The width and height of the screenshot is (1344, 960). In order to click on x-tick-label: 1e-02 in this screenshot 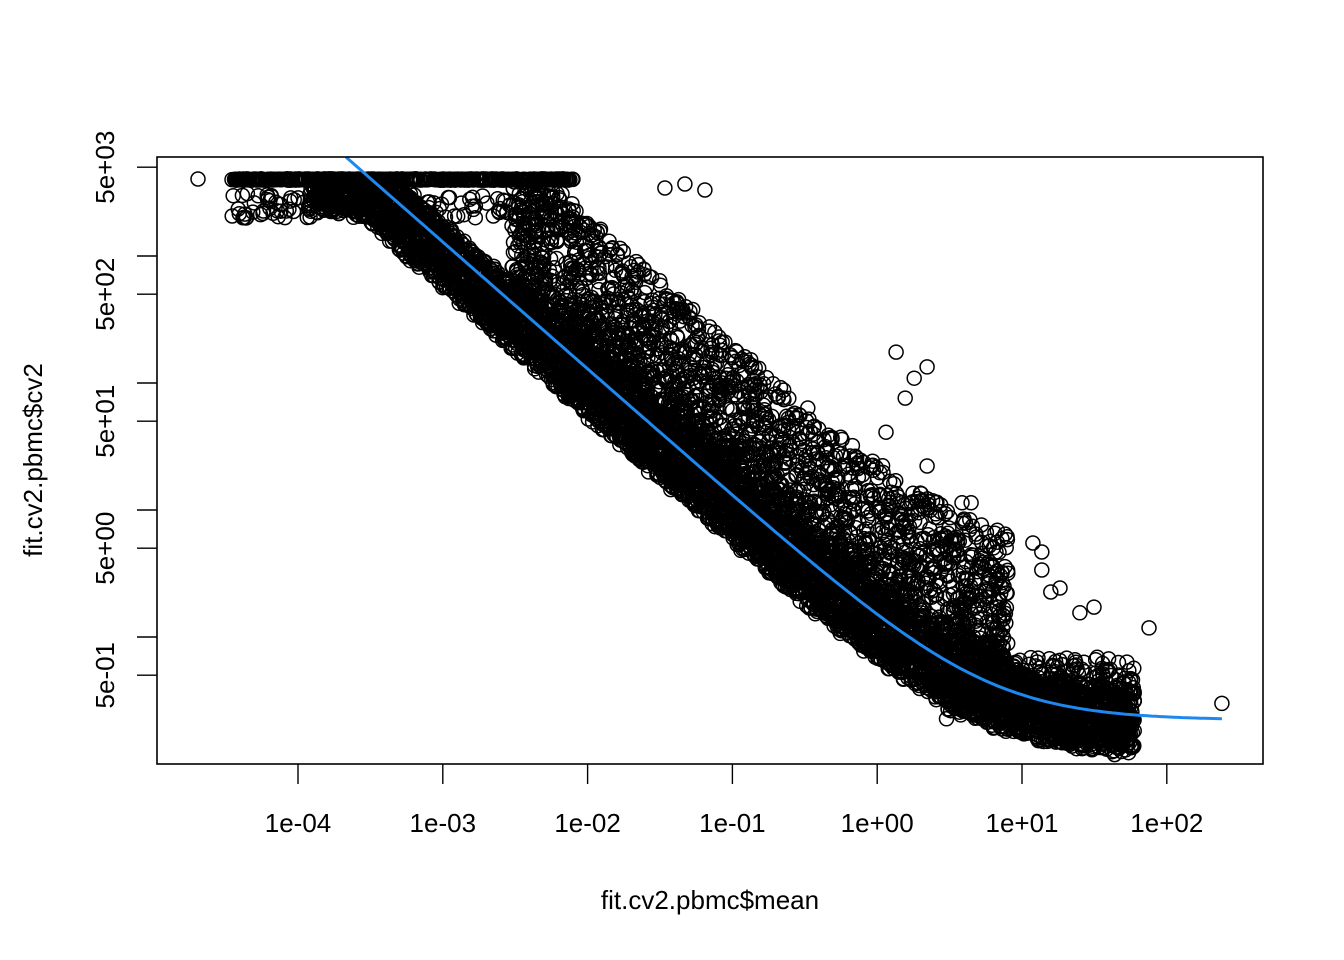, I will do `click(587, 823)`.